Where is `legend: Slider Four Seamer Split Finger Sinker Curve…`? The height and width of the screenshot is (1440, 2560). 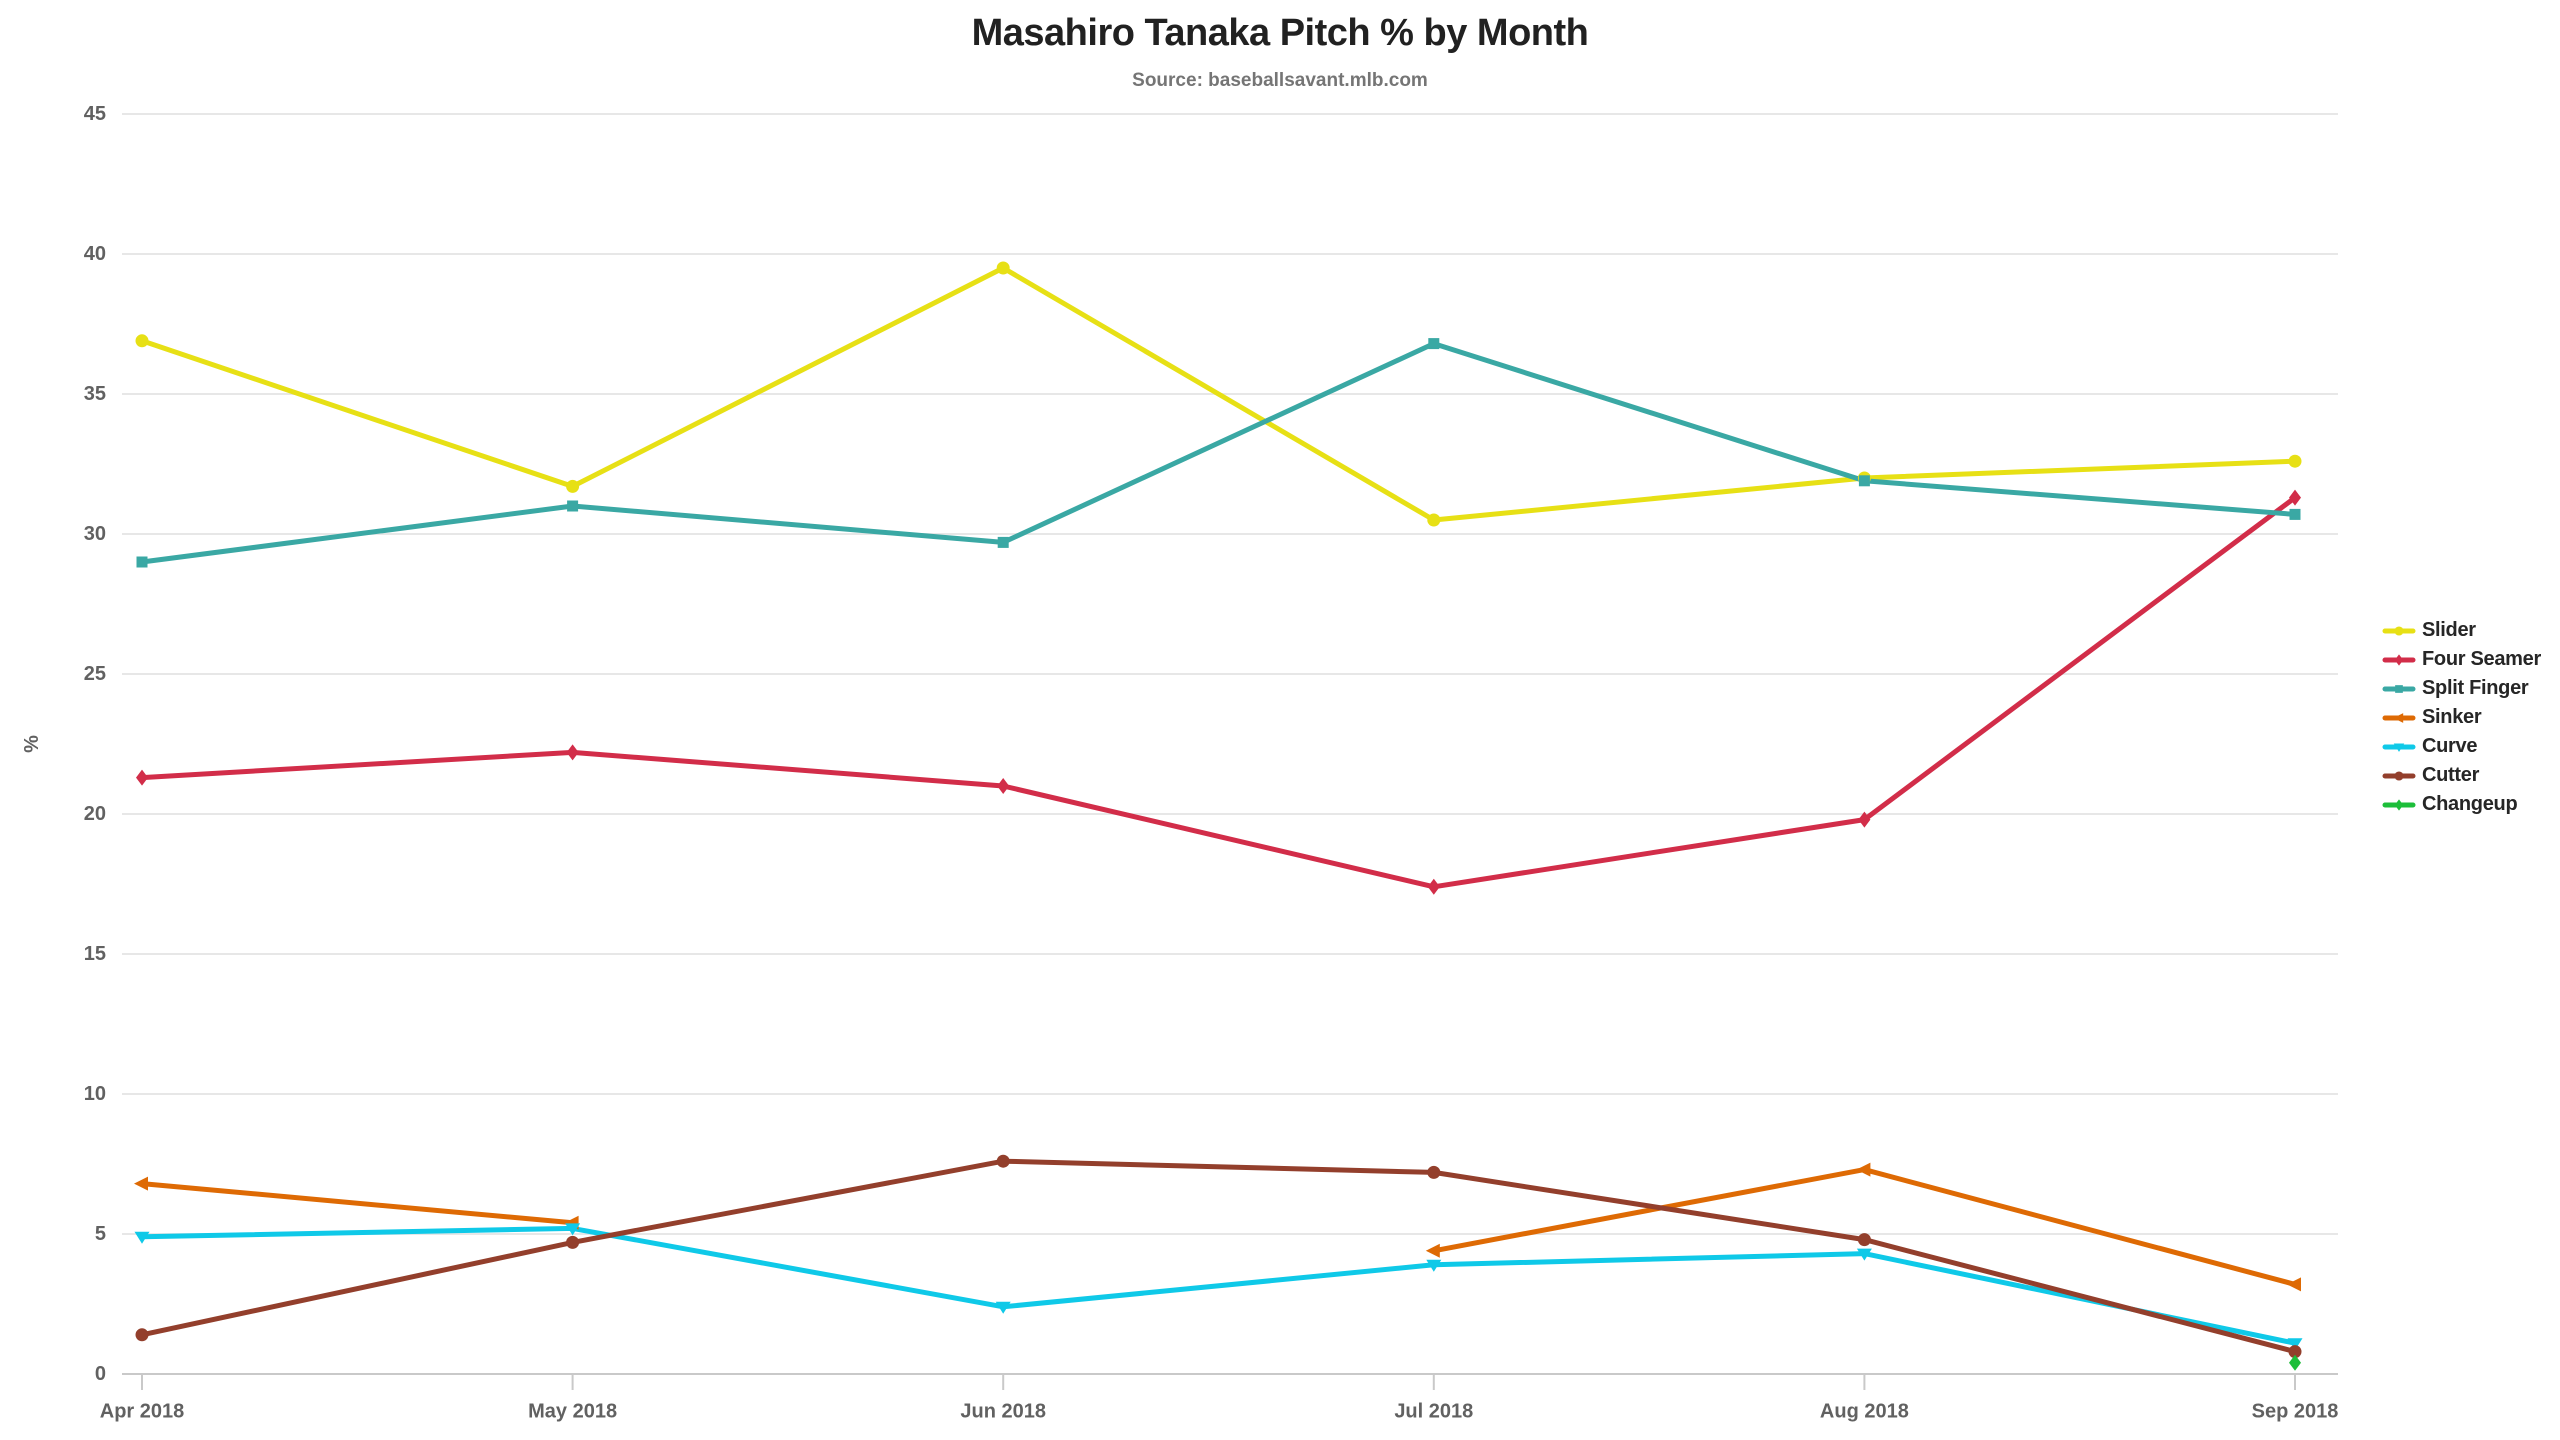 legend: Slider Four Seamer Split Finger Sinker Curve… is located at coordinates (2461, 717).